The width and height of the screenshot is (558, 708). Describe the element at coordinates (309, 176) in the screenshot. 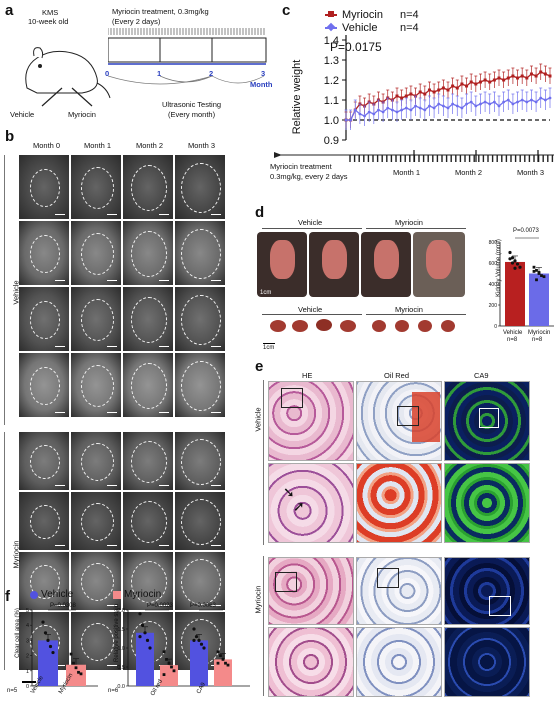

I see `treatment-line2: 0.3mg/kg, every 2 days` at that location.